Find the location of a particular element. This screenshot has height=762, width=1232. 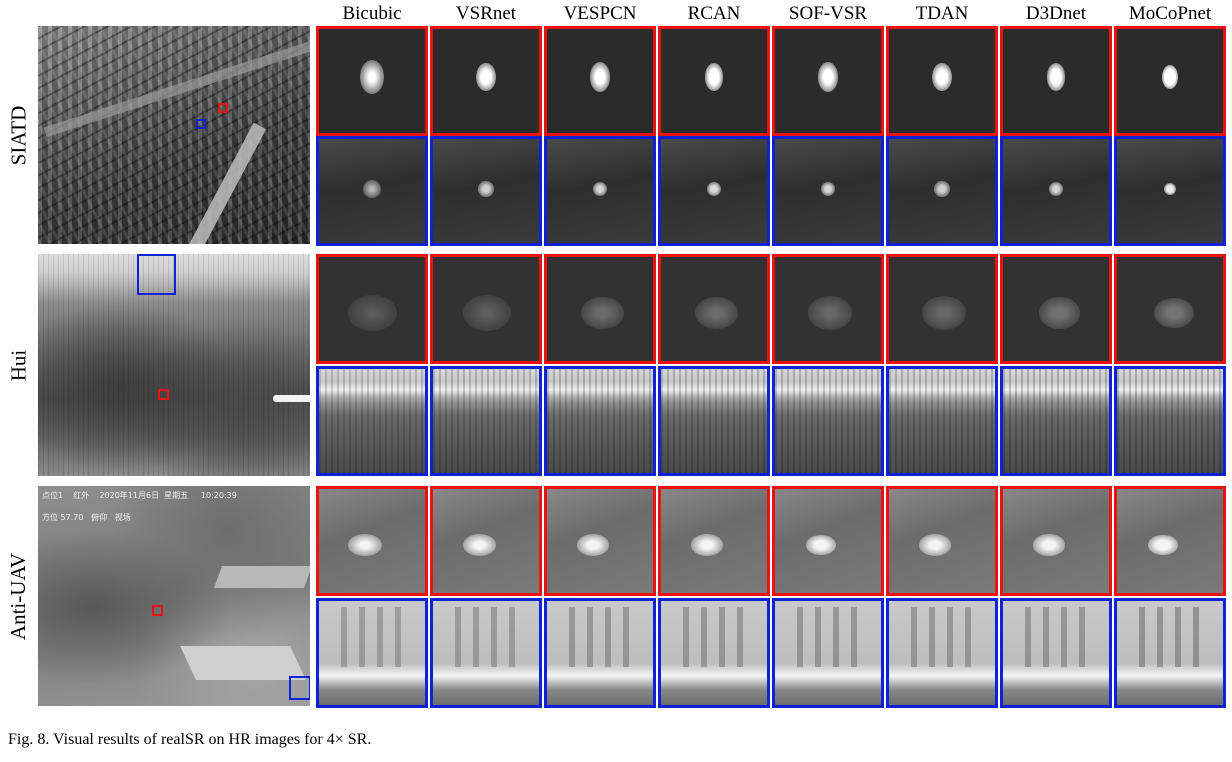

roof-shape is located at coordinates (243, 663).